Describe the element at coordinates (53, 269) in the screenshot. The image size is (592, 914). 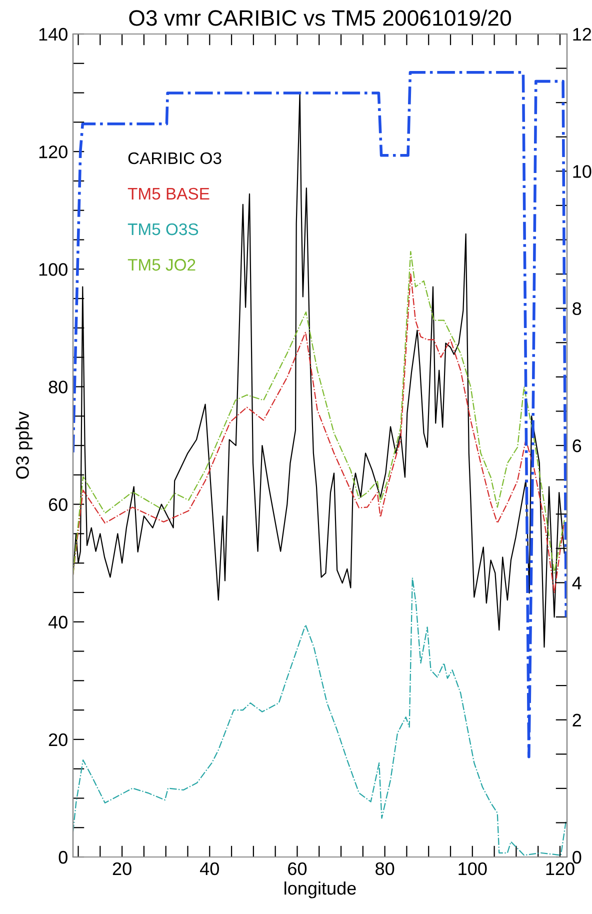
I see `y-tick-label: 100` at that location.